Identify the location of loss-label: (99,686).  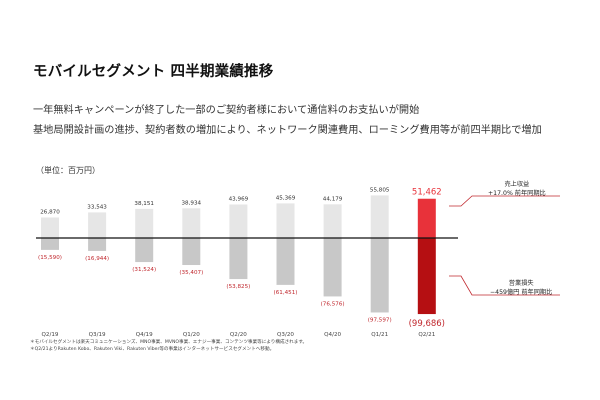
(427, 324).